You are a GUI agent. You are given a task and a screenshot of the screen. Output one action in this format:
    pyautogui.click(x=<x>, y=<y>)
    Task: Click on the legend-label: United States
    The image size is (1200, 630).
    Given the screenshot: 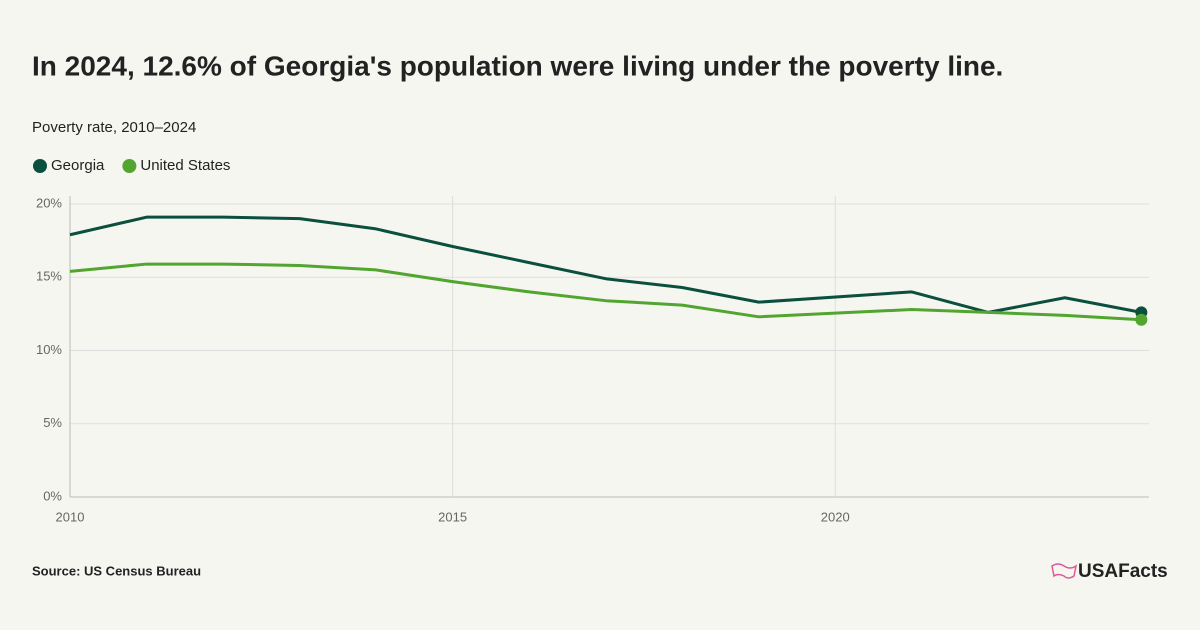 What is the action you would take?
    pyautogui.click(x=185, y=165)
    